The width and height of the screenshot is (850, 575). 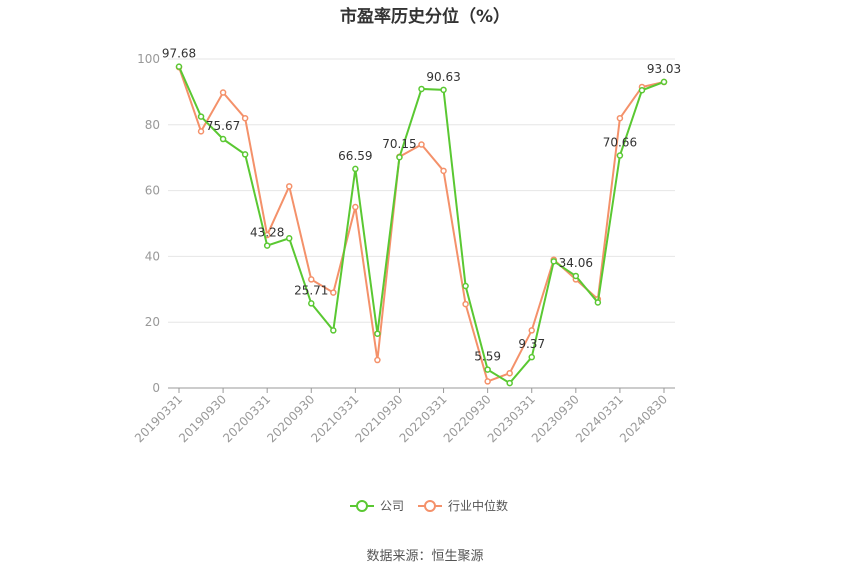 What do you see at coordinates (478, 505) in the screenshot?
I see `legend-label-industry: 行业中位数` at bounding box center [478, 505].